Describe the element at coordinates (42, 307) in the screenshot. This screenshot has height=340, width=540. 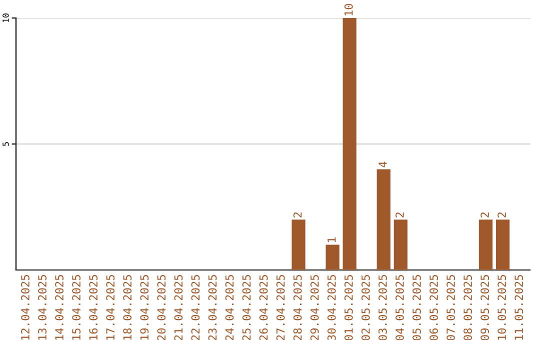
I see `x-tick-label: 13.04.2025` at that location.